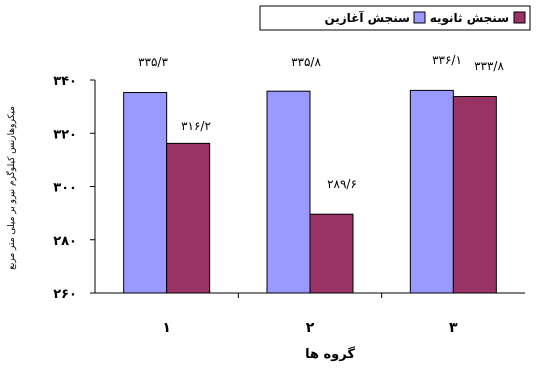  Describe the element at coordinates (342, 184) in the screenshot. I see `data-label-secondary: ۲۸۹/۶` at that location.